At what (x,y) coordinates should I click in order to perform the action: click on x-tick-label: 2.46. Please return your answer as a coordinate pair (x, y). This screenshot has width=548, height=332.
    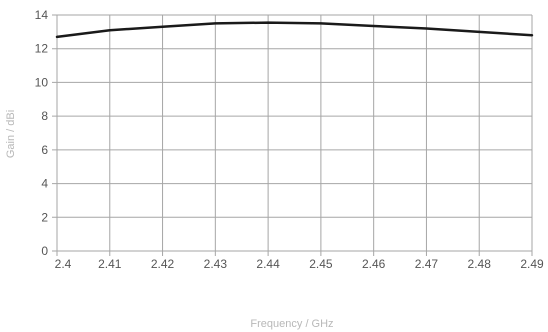
    Looking at the image, I should click on (374, 264).